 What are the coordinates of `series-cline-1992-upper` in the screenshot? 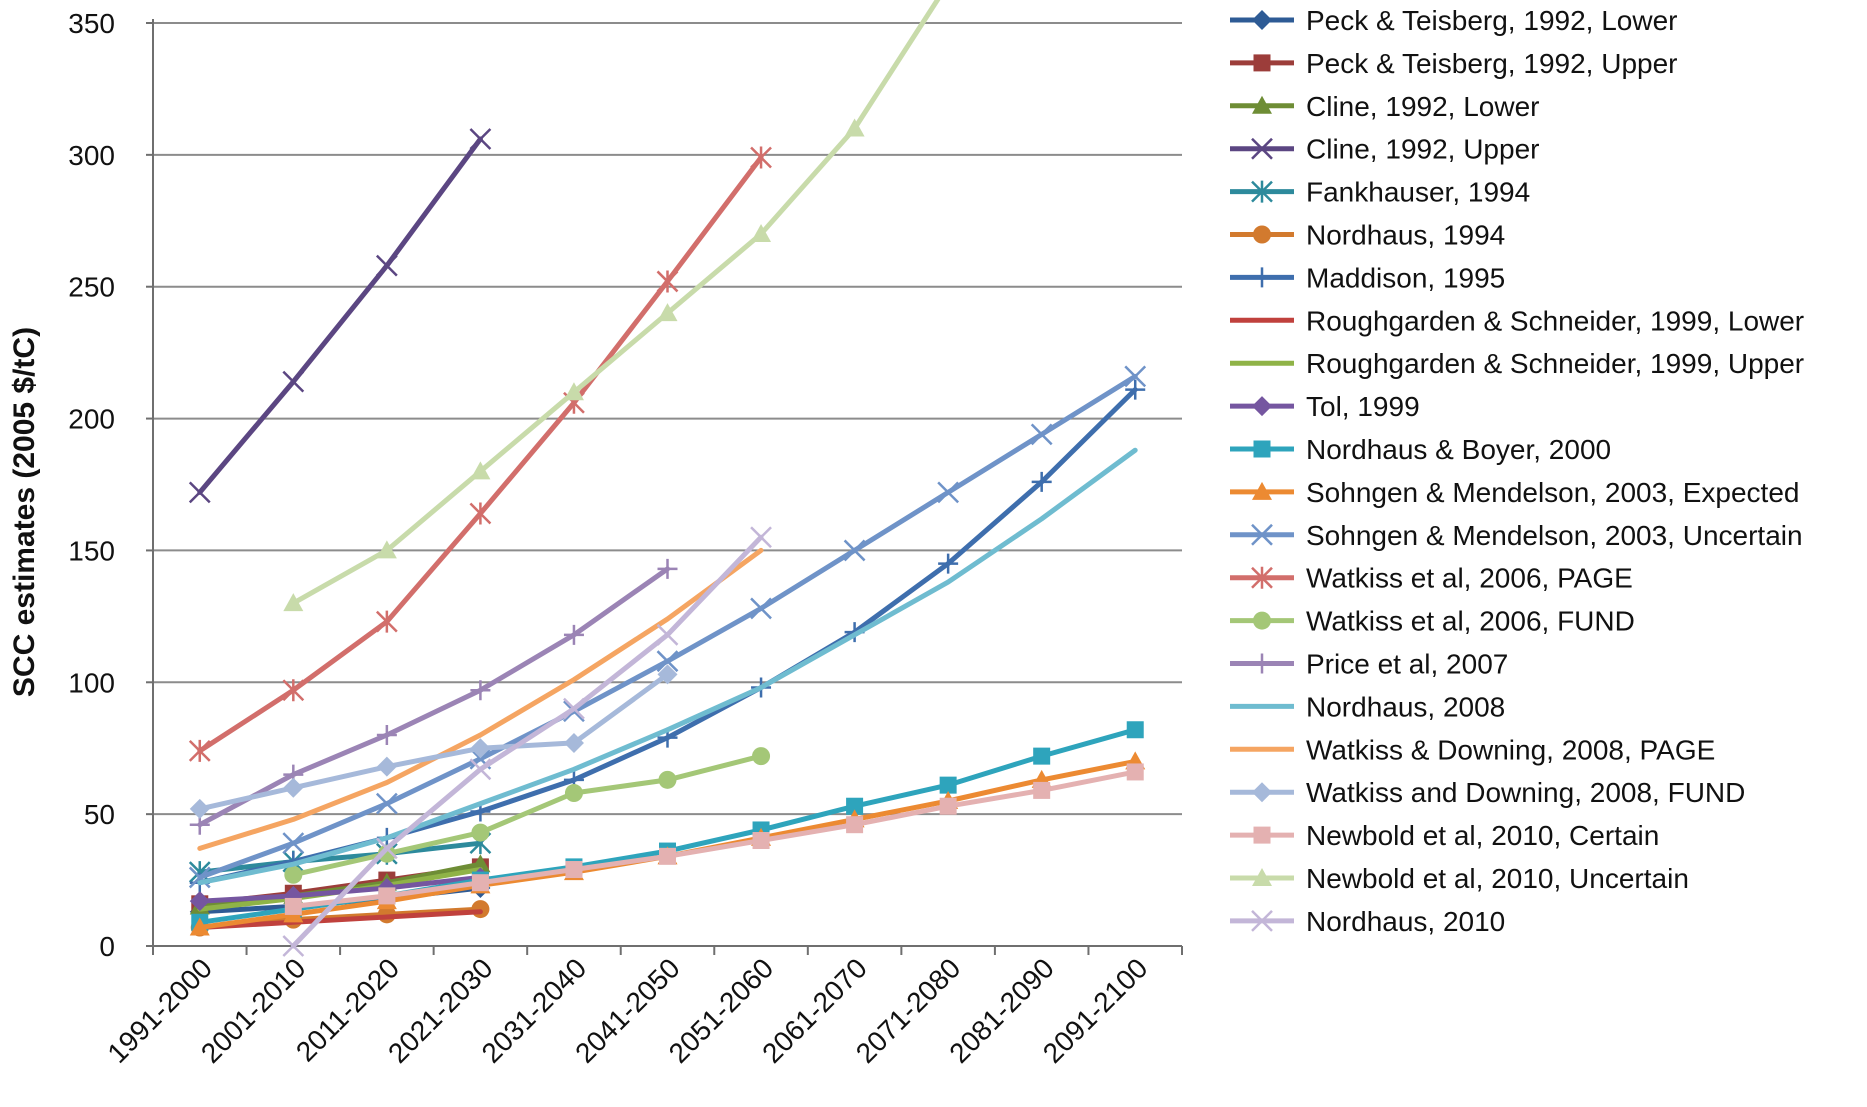 It's located at (340, 316).